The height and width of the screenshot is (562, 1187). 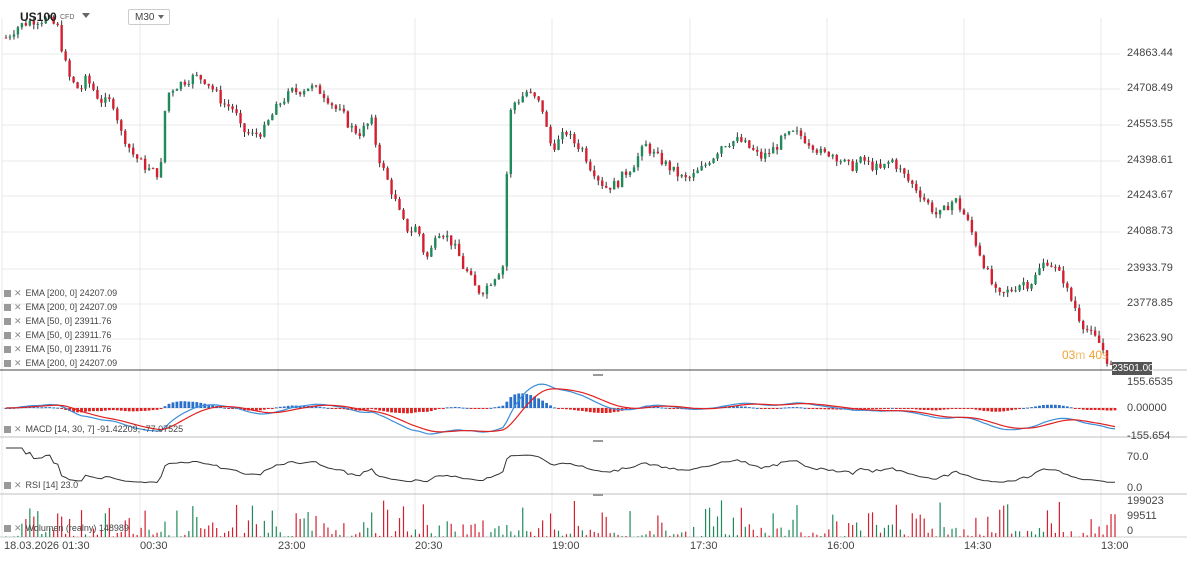 I want to click on rsi-label: RSI [14] 23.0, so click(x=52, y=485).